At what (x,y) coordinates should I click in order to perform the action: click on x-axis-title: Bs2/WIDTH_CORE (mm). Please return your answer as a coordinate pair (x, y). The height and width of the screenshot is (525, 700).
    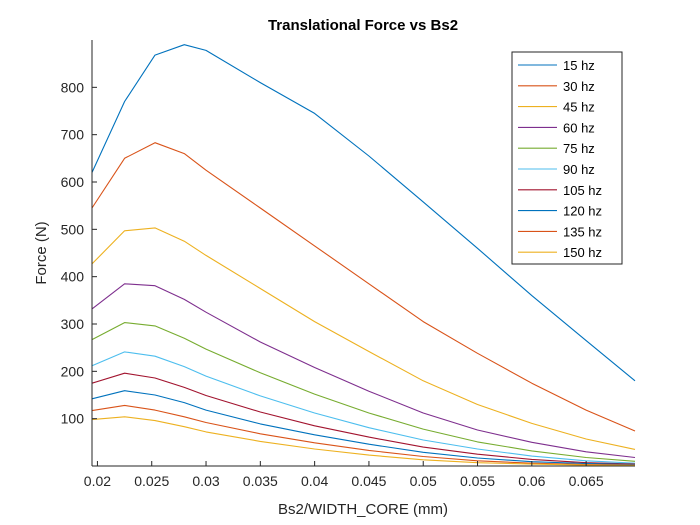
    Looking at the image, I should click on (363, 509).